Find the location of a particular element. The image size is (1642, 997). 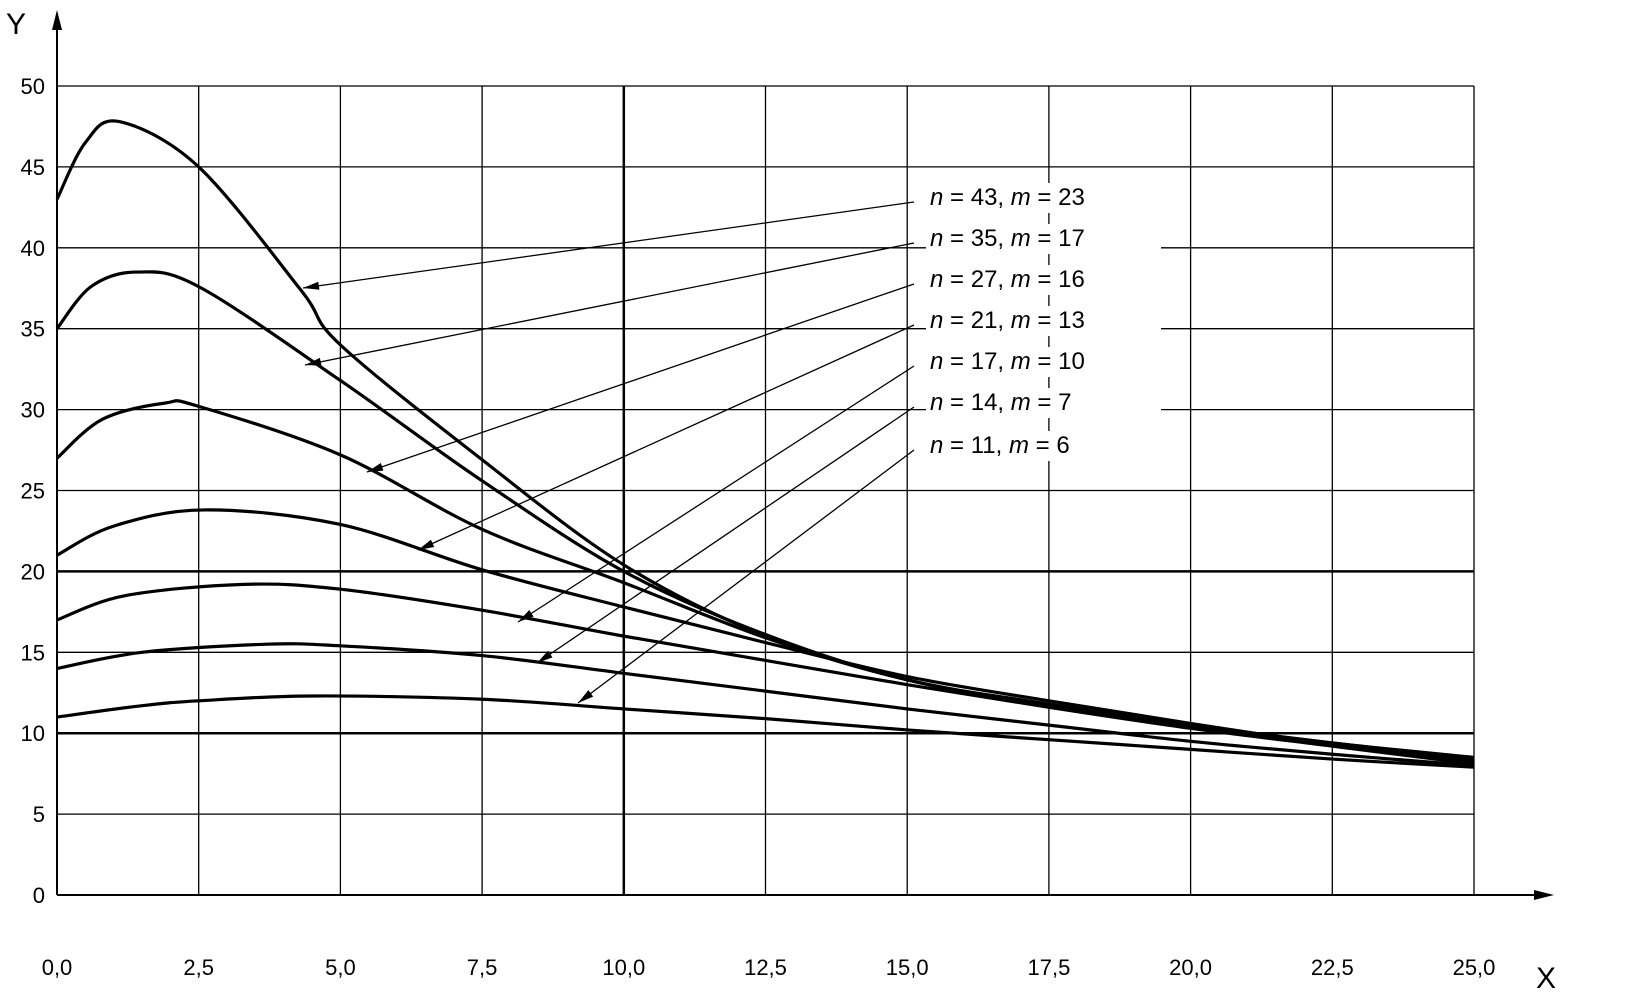

series-label: n = 11, m = 6 is located at coordinates (1000, 445).